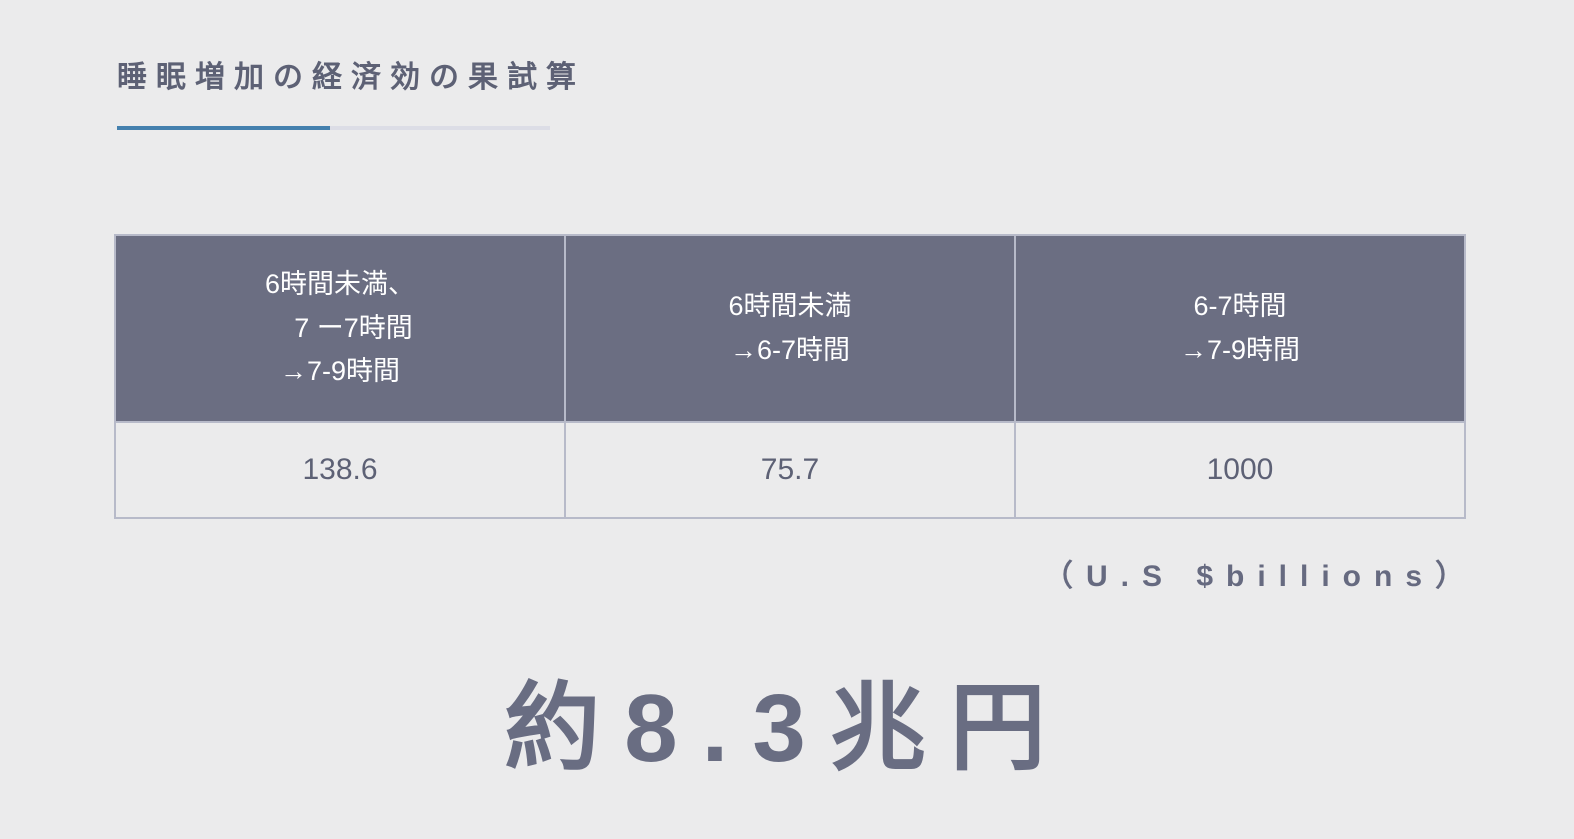 The height and width of the screenshot is (839, 1574). I want to click on value-text: 75.7, so click(790, 469).